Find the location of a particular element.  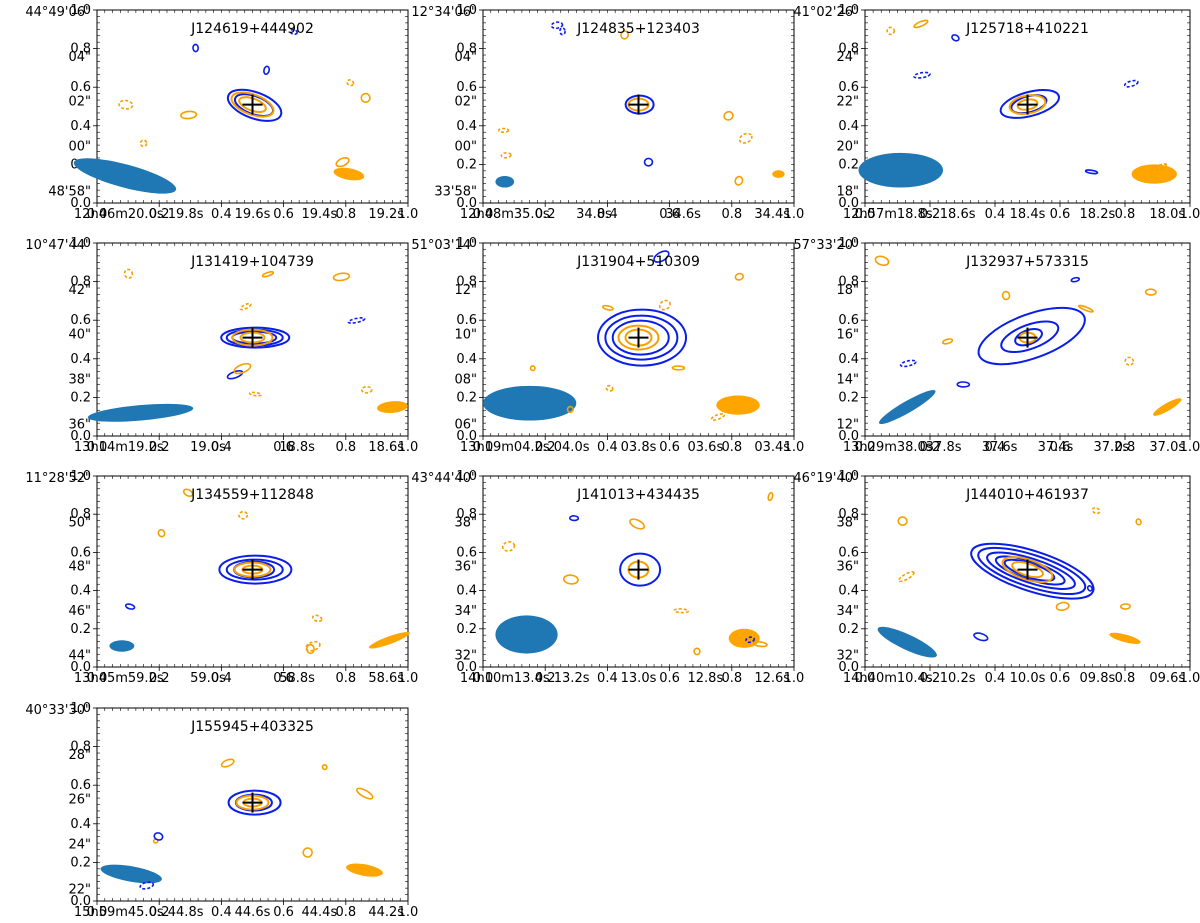

ra-tick-label: 13h19m04.2s is located at coordinates (505, 447).